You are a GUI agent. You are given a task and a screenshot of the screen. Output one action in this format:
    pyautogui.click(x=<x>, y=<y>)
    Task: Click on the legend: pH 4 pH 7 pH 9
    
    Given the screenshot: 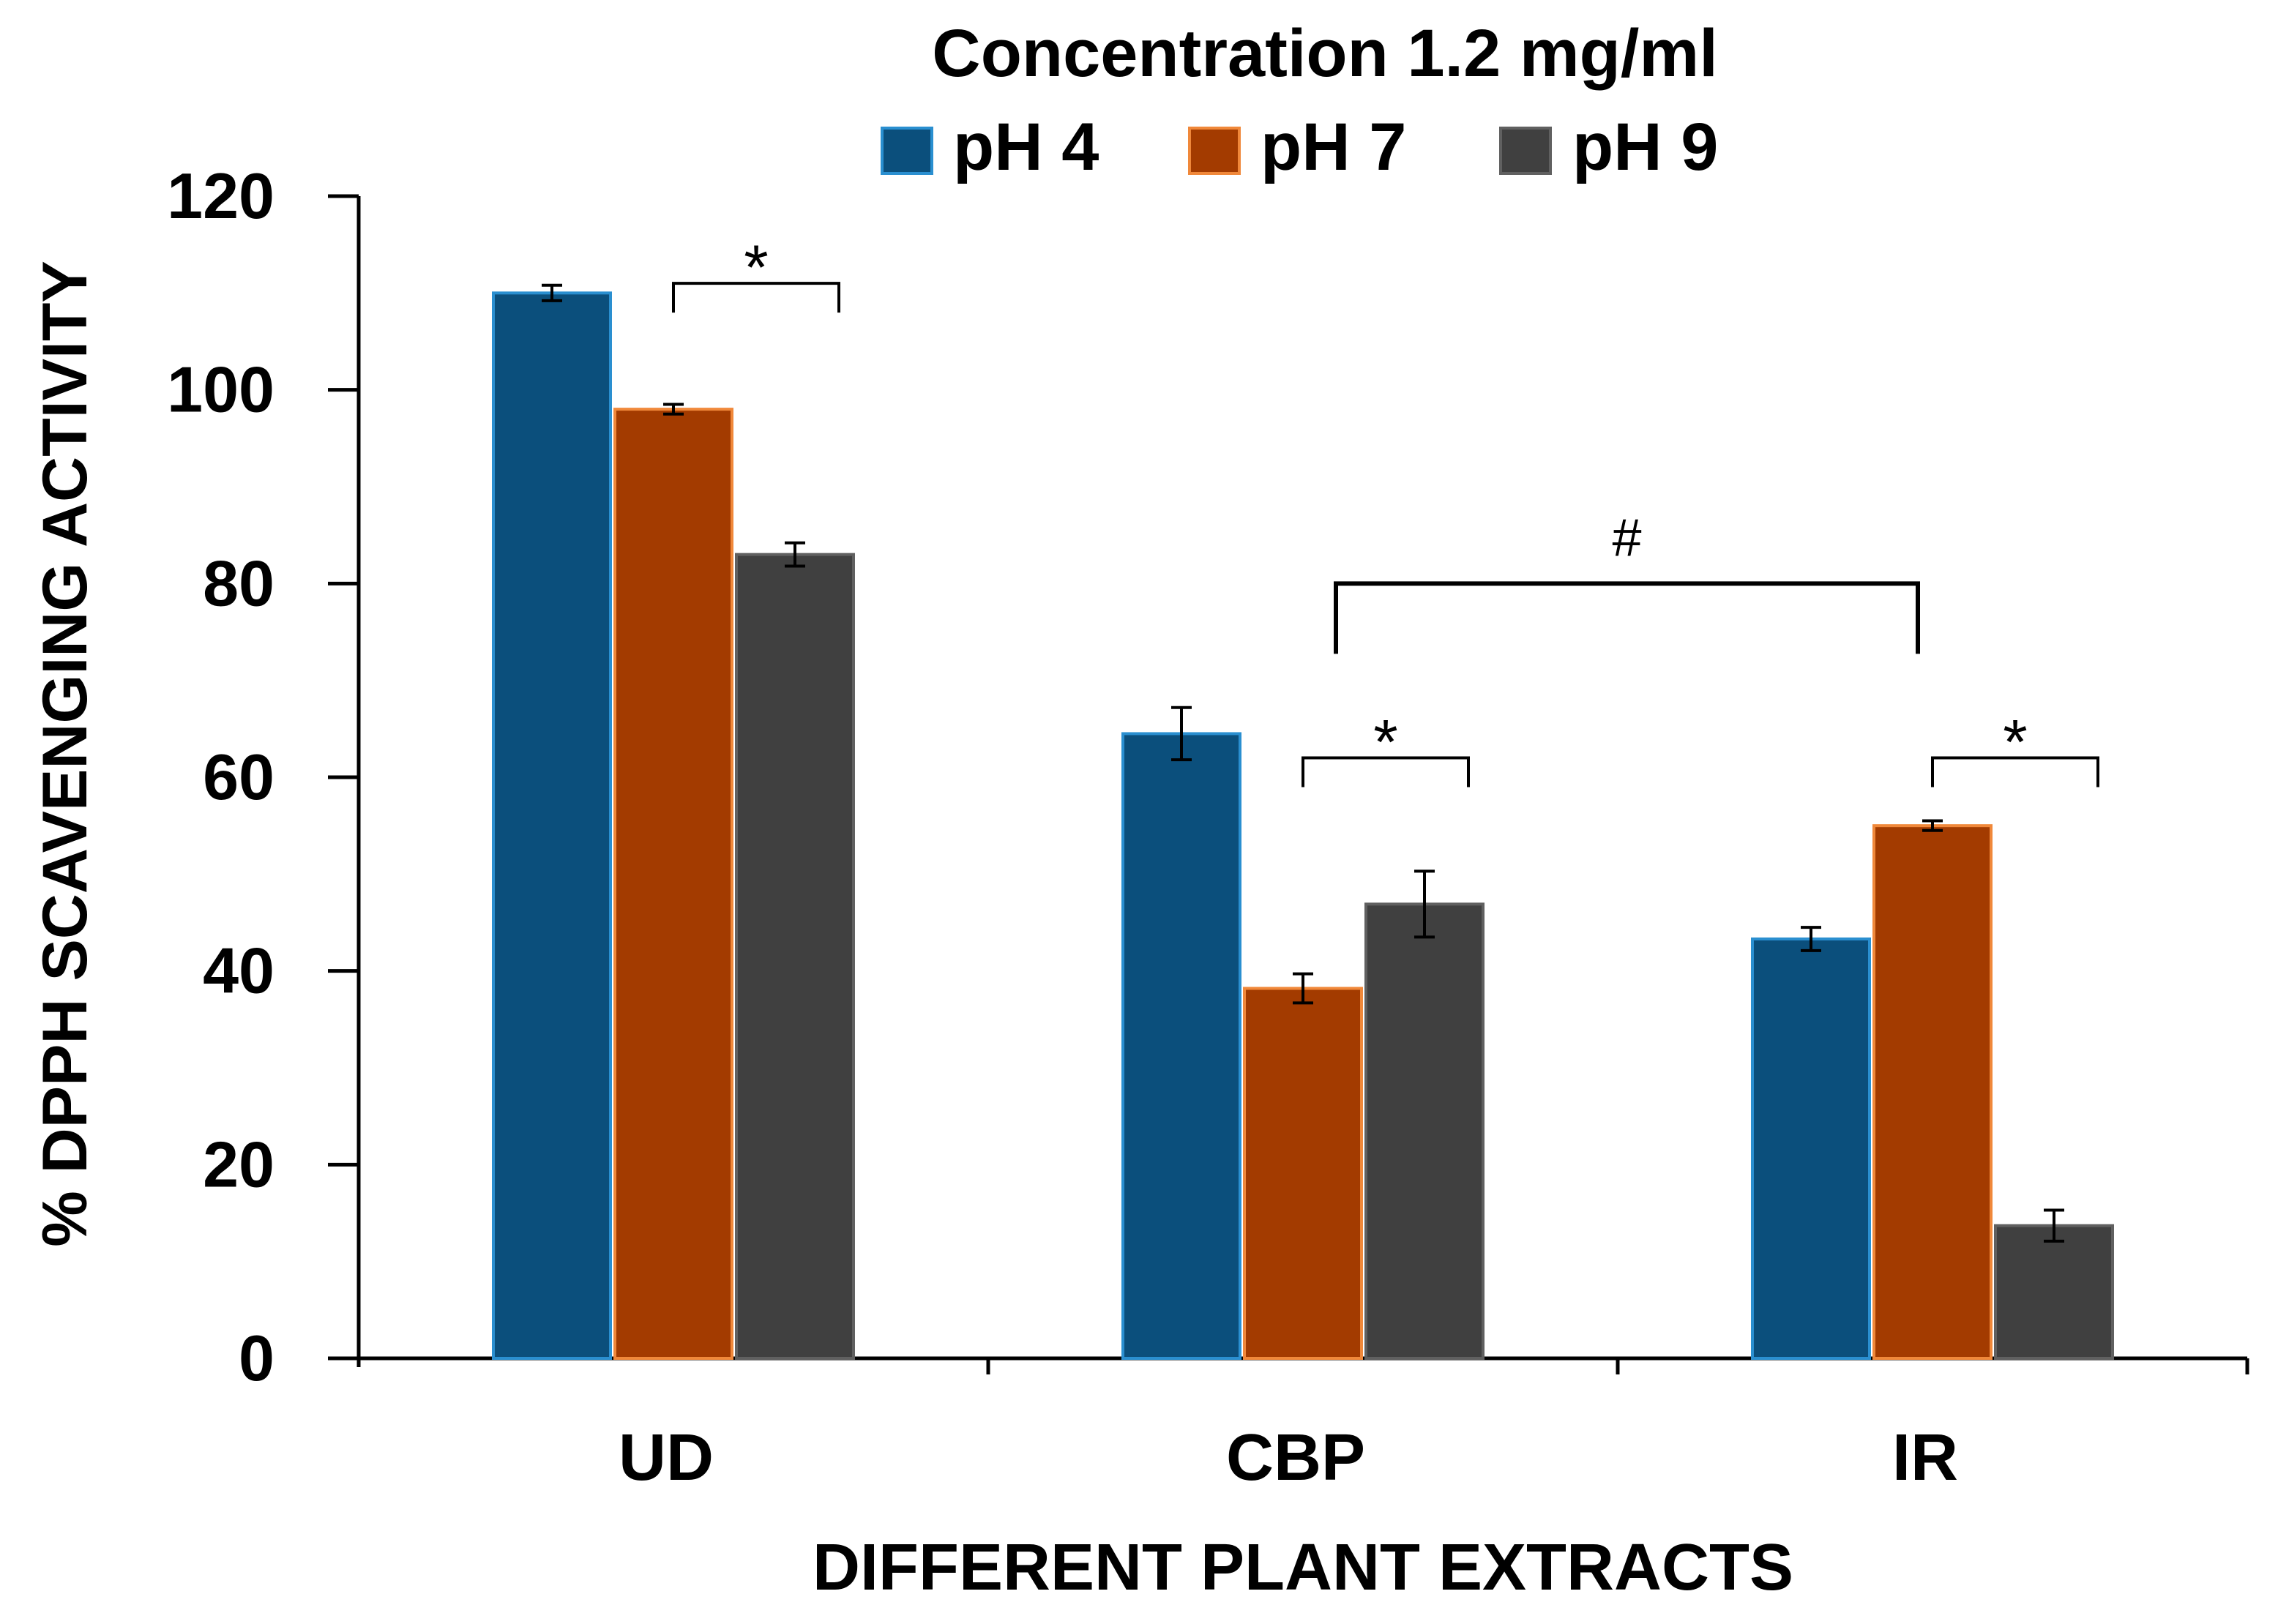 What is the action you would take?
    pyautogui.click(x=1300, y=147)
    